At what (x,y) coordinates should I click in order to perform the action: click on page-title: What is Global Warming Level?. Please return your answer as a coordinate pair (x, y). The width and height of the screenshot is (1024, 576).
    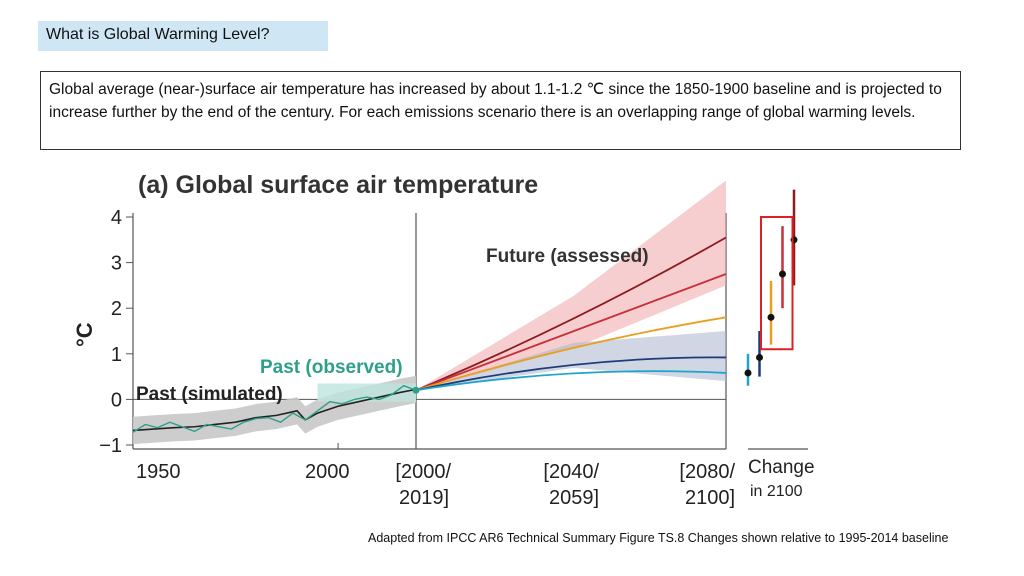
    Looking at the image, I should click on (183, 36).